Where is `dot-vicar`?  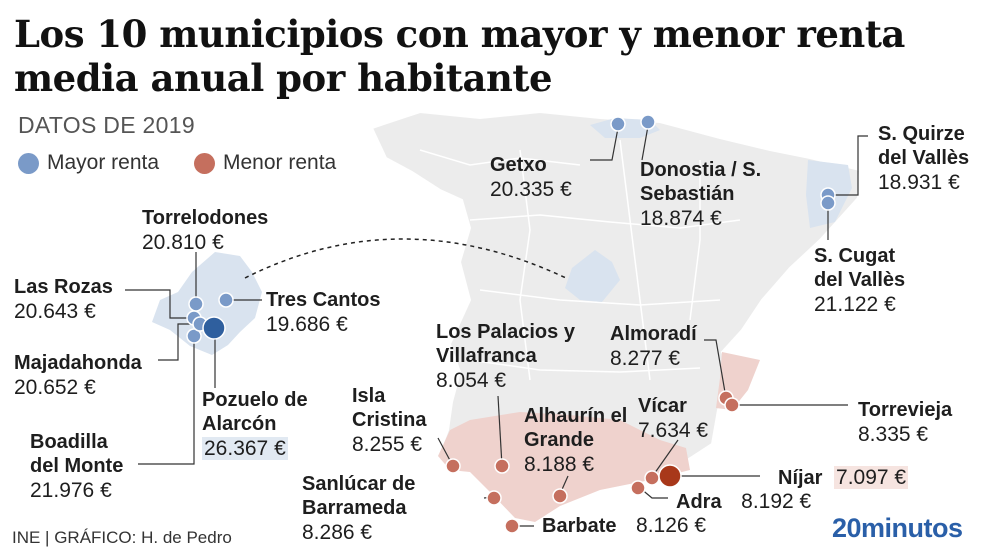 dot-vicar is located at coordinates (652, 478).